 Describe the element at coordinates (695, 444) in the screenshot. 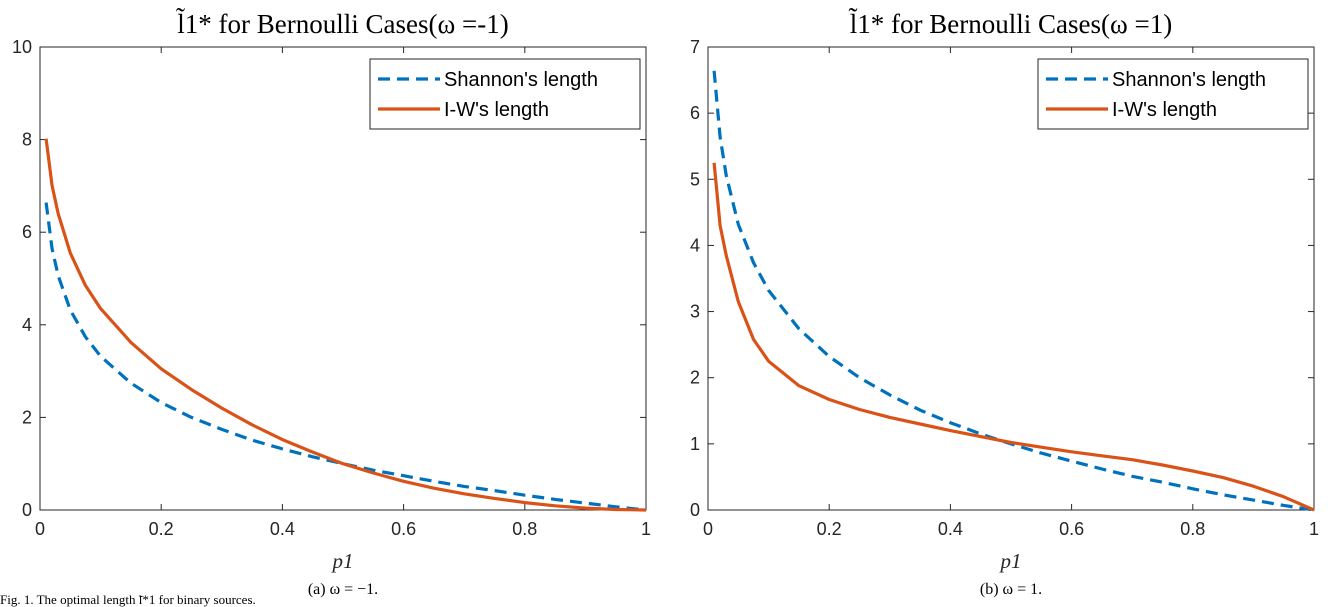

I see `y-tick-label: 1` at that location.